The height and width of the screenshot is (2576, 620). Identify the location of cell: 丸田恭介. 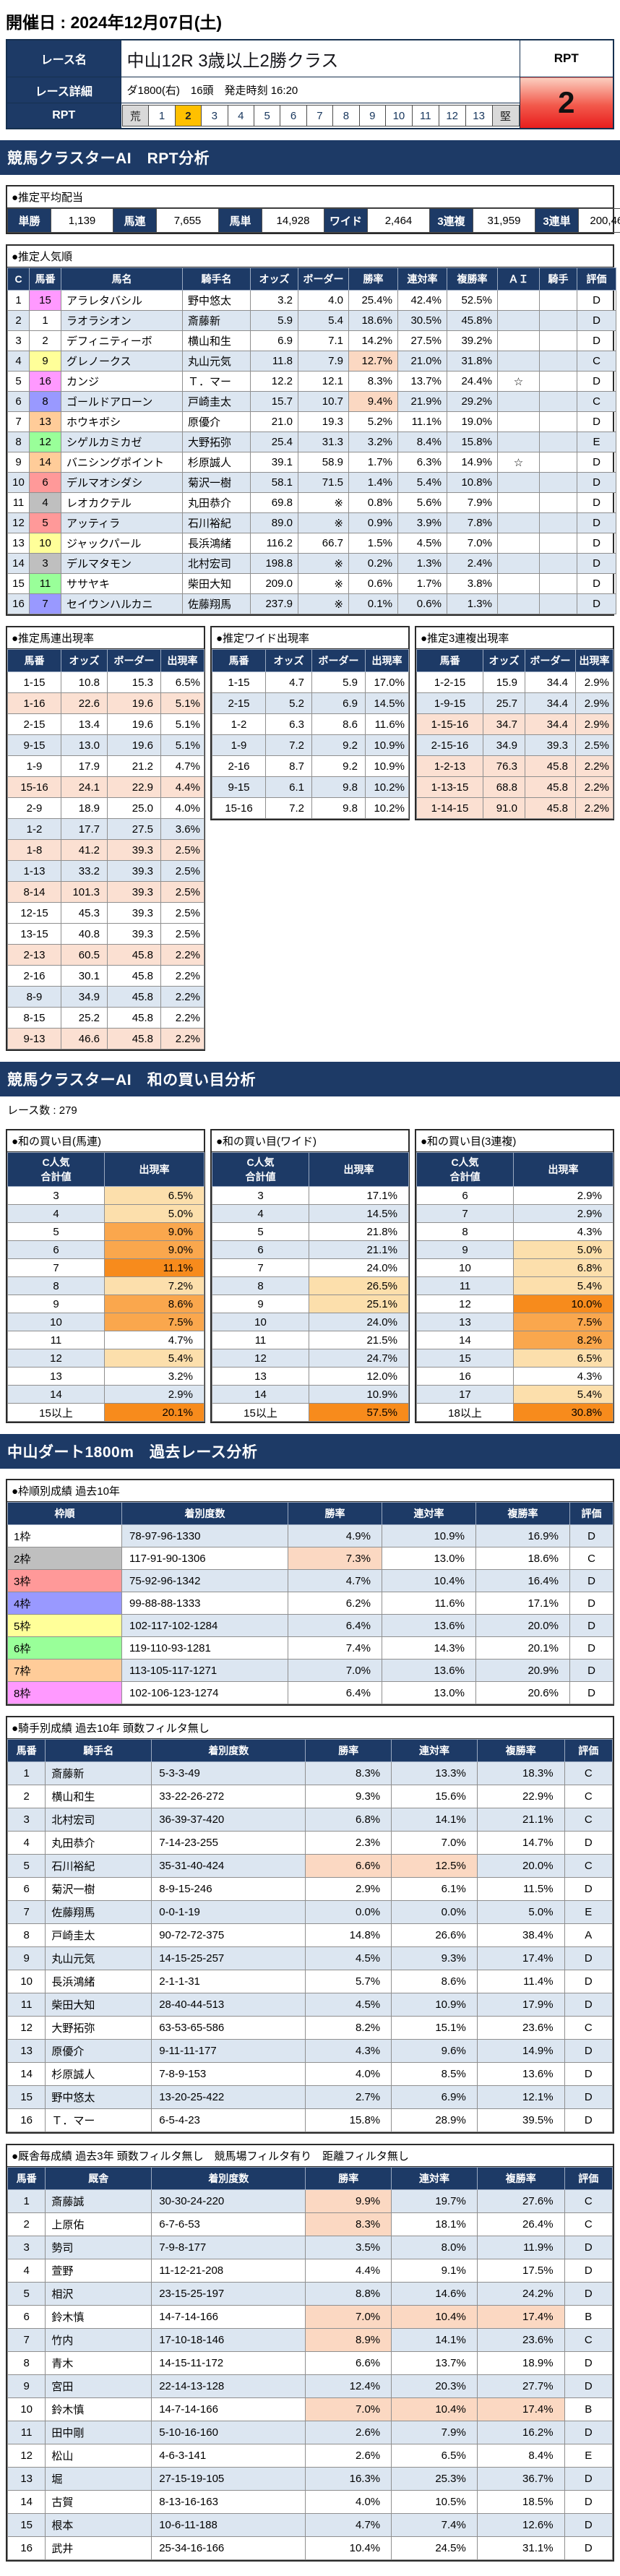
(217, 503).